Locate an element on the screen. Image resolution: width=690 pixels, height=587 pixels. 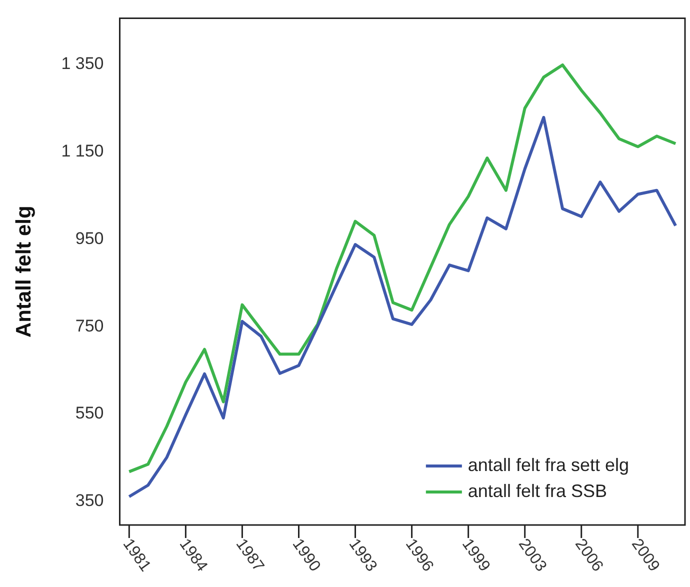
legend-label: antall felt fra sett elg is located at coordinates (549, 464).